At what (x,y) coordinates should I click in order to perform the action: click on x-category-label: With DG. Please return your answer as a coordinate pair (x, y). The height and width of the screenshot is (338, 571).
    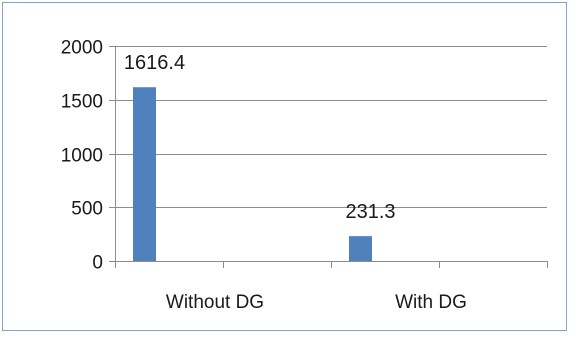
    Looking at the image, I should click on (431, 302).